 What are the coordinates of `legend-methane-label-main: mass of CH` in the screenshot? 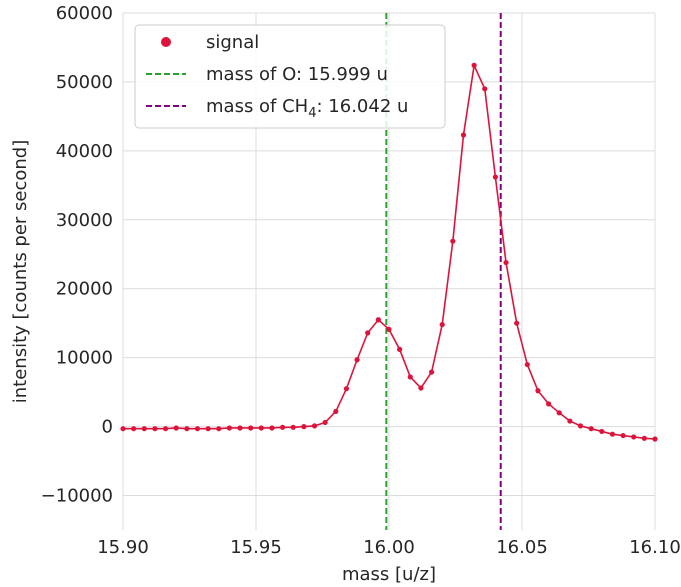 It's located at (257, 106).